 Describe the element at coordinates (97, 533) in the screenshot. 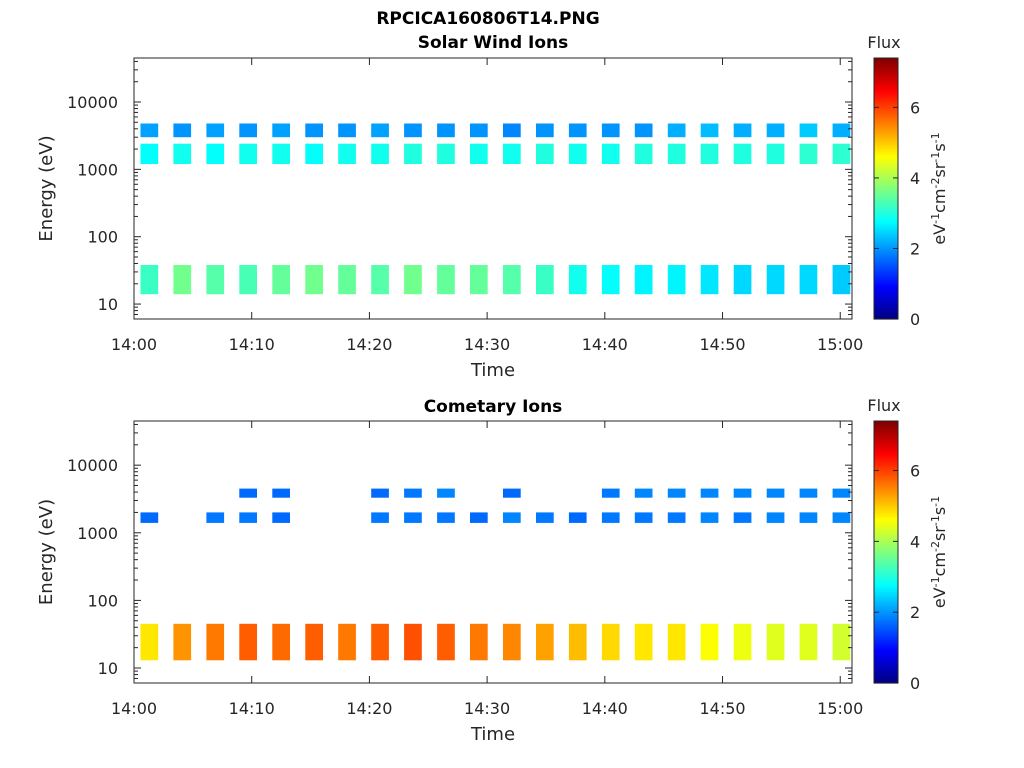

I see `y-tick-label: 1000` at that location.